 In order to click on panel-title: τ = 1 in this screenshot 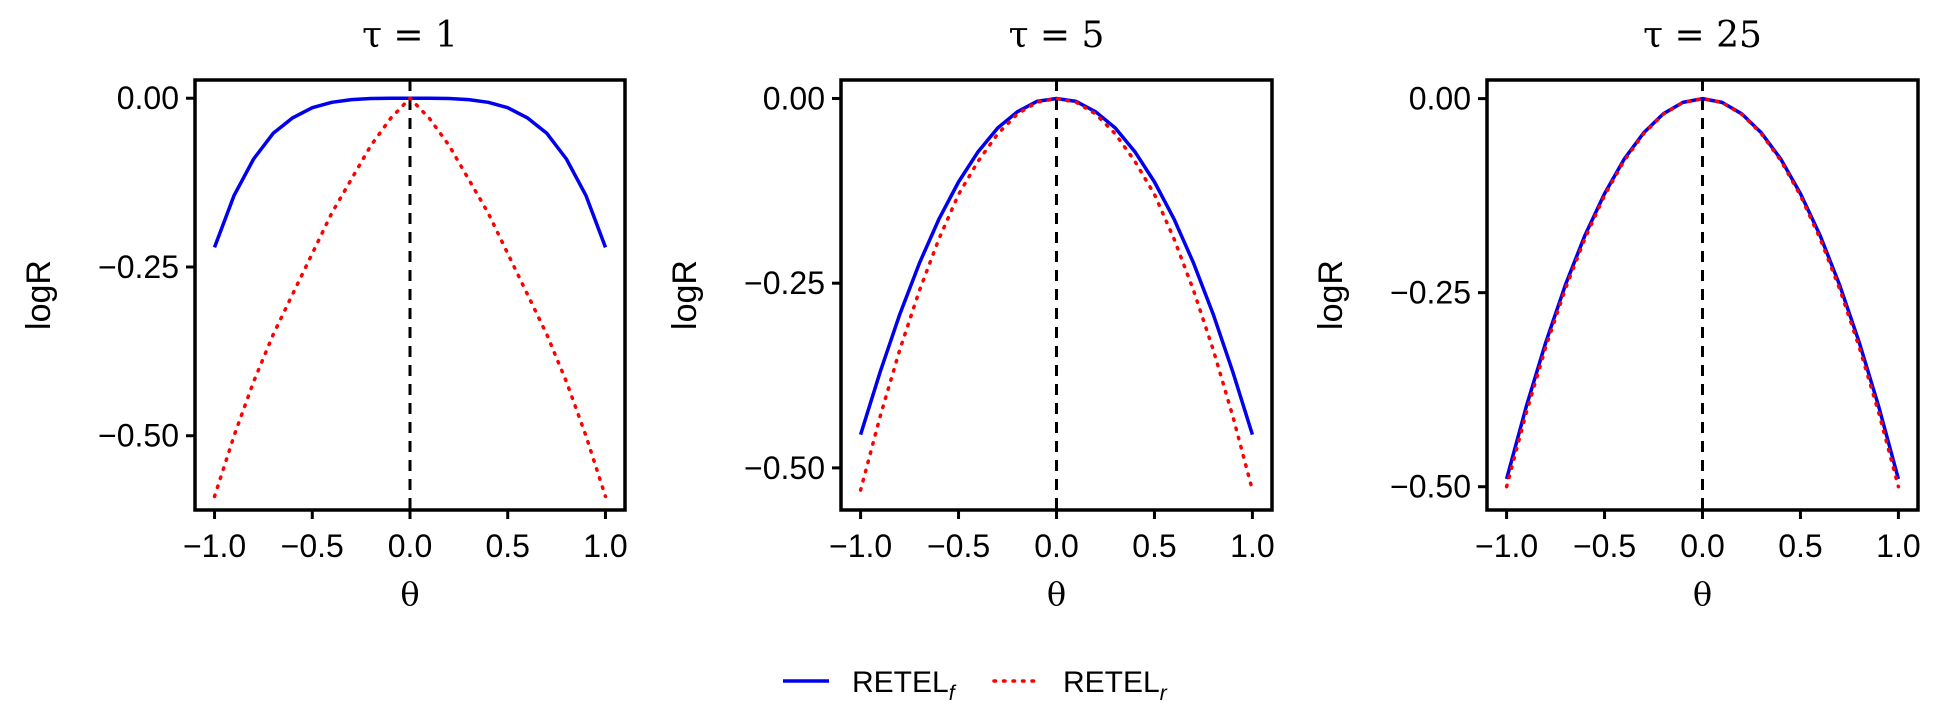, I will do `click(410, 35)`.